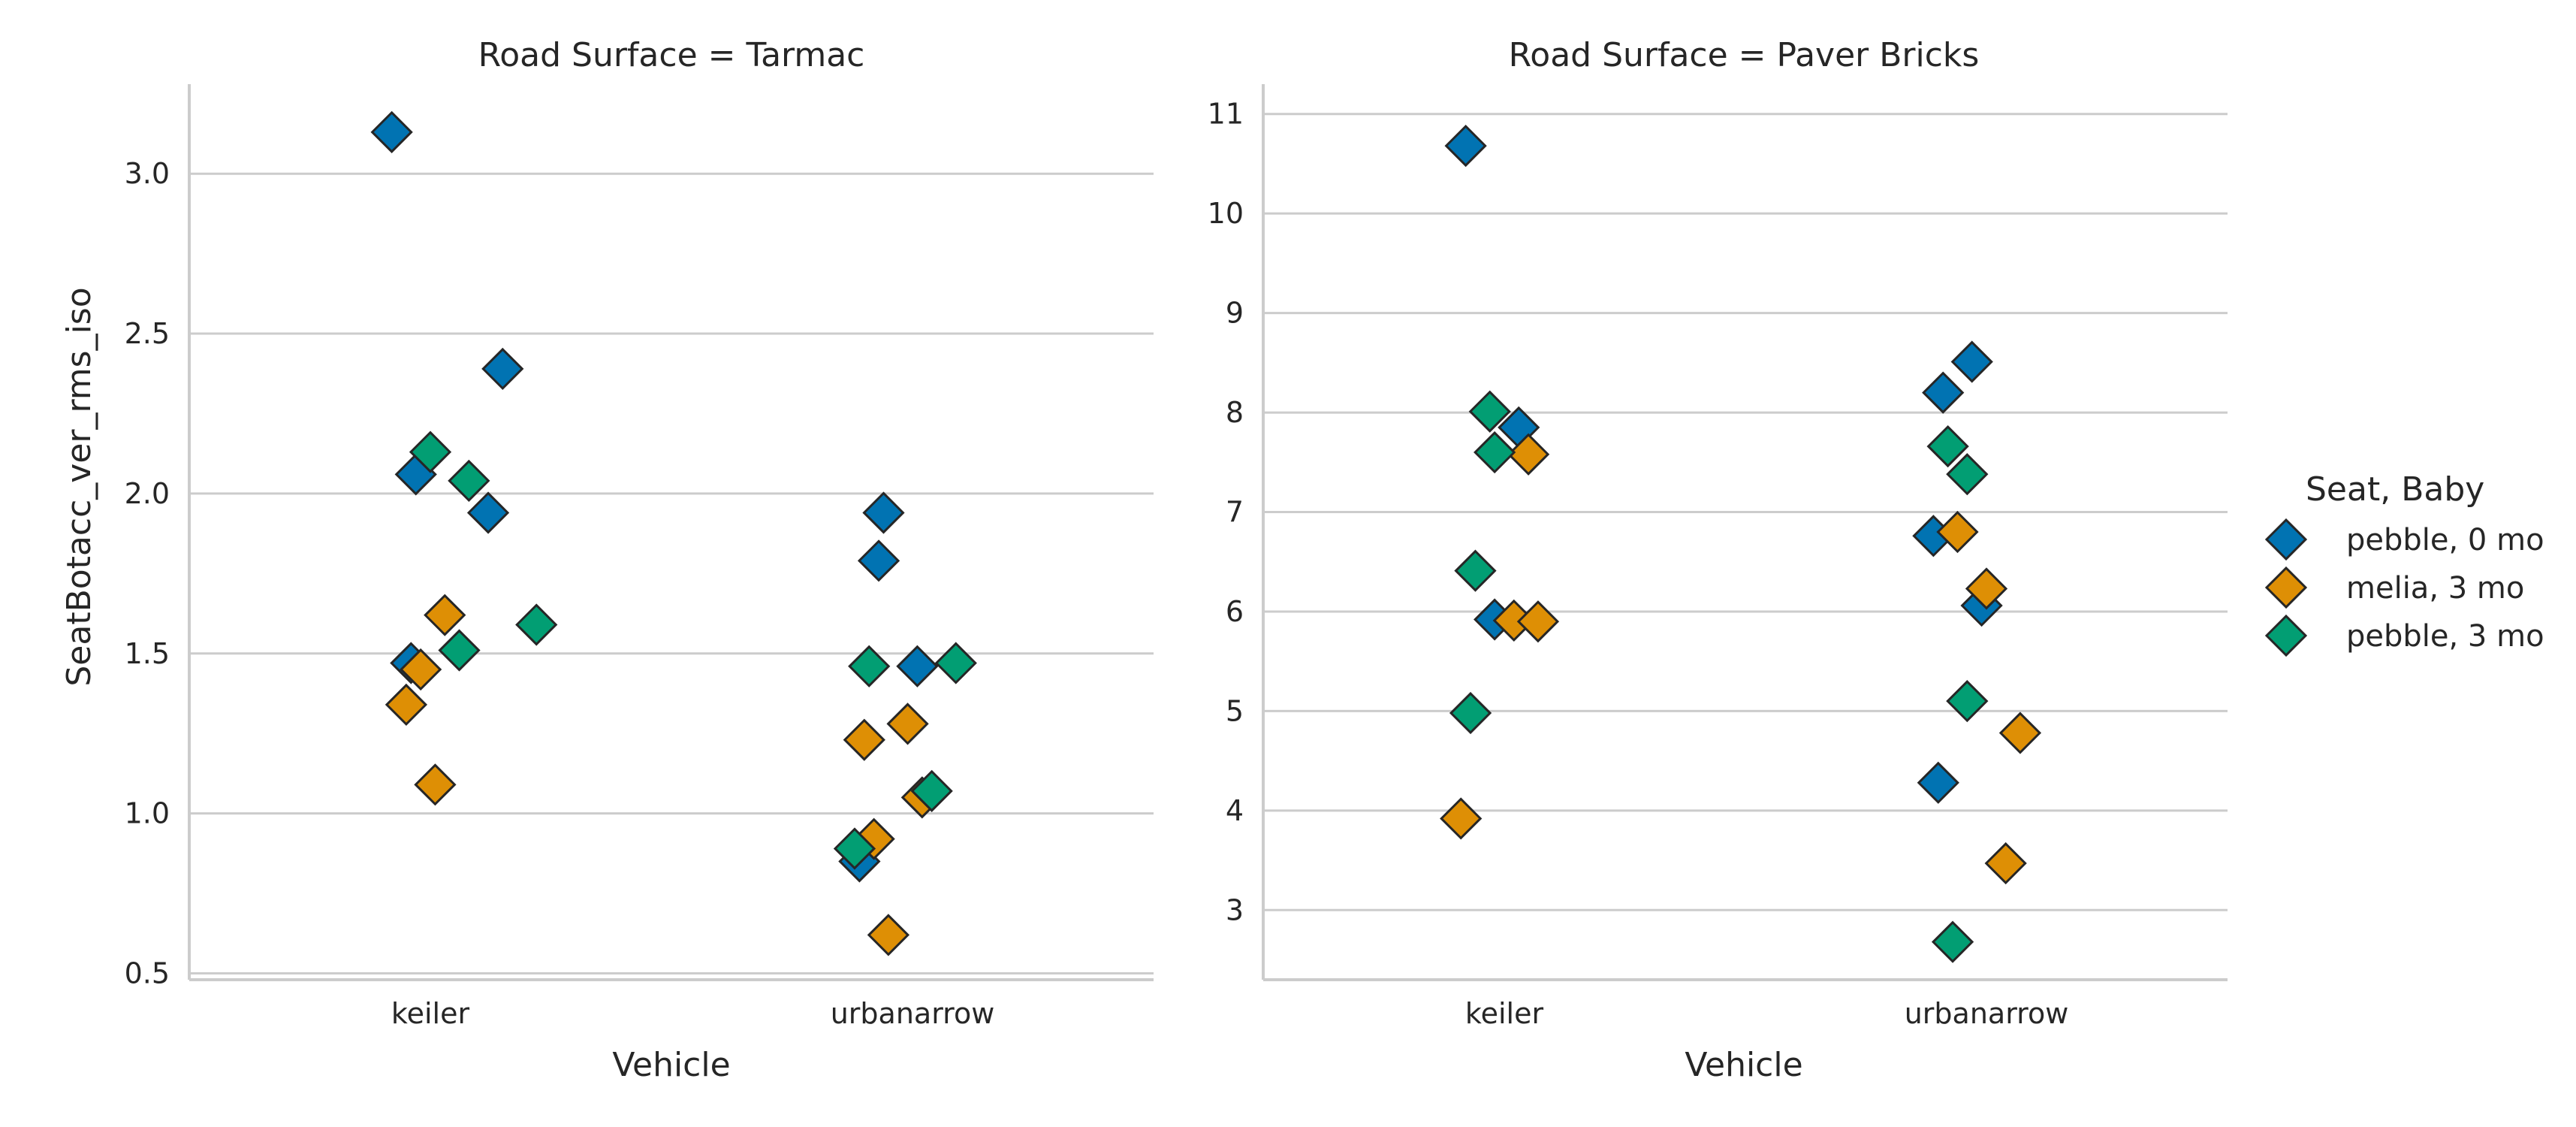 Image resolution: width=2576 pixels, height=1127 pixels. What do you see at coordinates (147, 173) in the screenshot?
I see `y-tick-label: 3.0` at bounding box center [147, 173].